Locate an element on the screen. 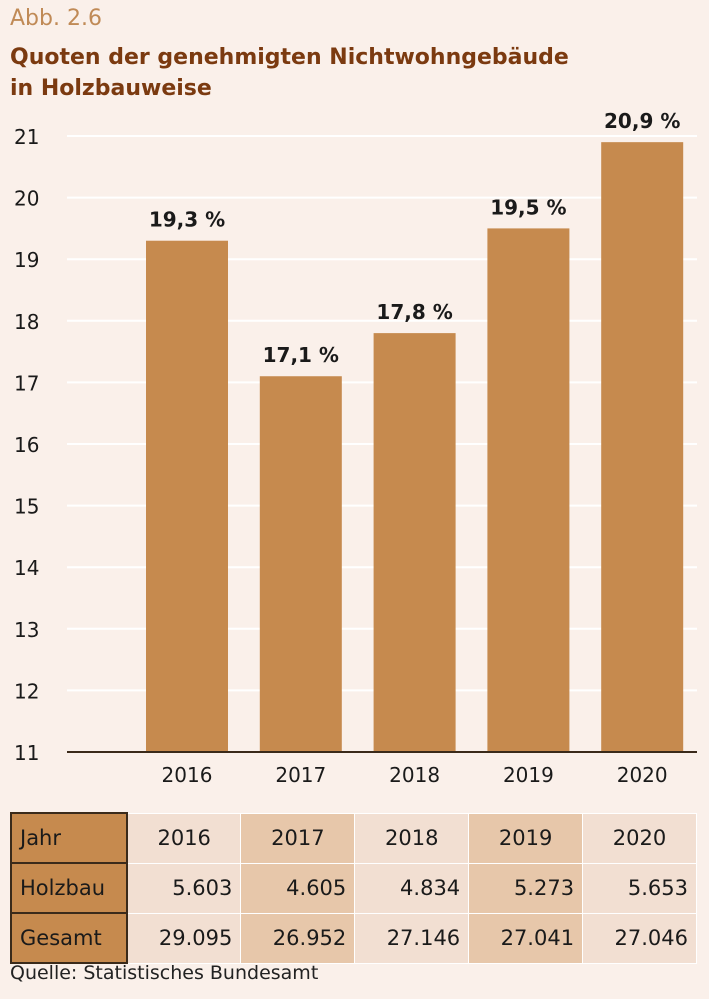 The image size is (709, 999). table-row-holzbau: Holzbau 5.603 4.605 4.834 5.273 5.653 is located at coordinates (353, 888).